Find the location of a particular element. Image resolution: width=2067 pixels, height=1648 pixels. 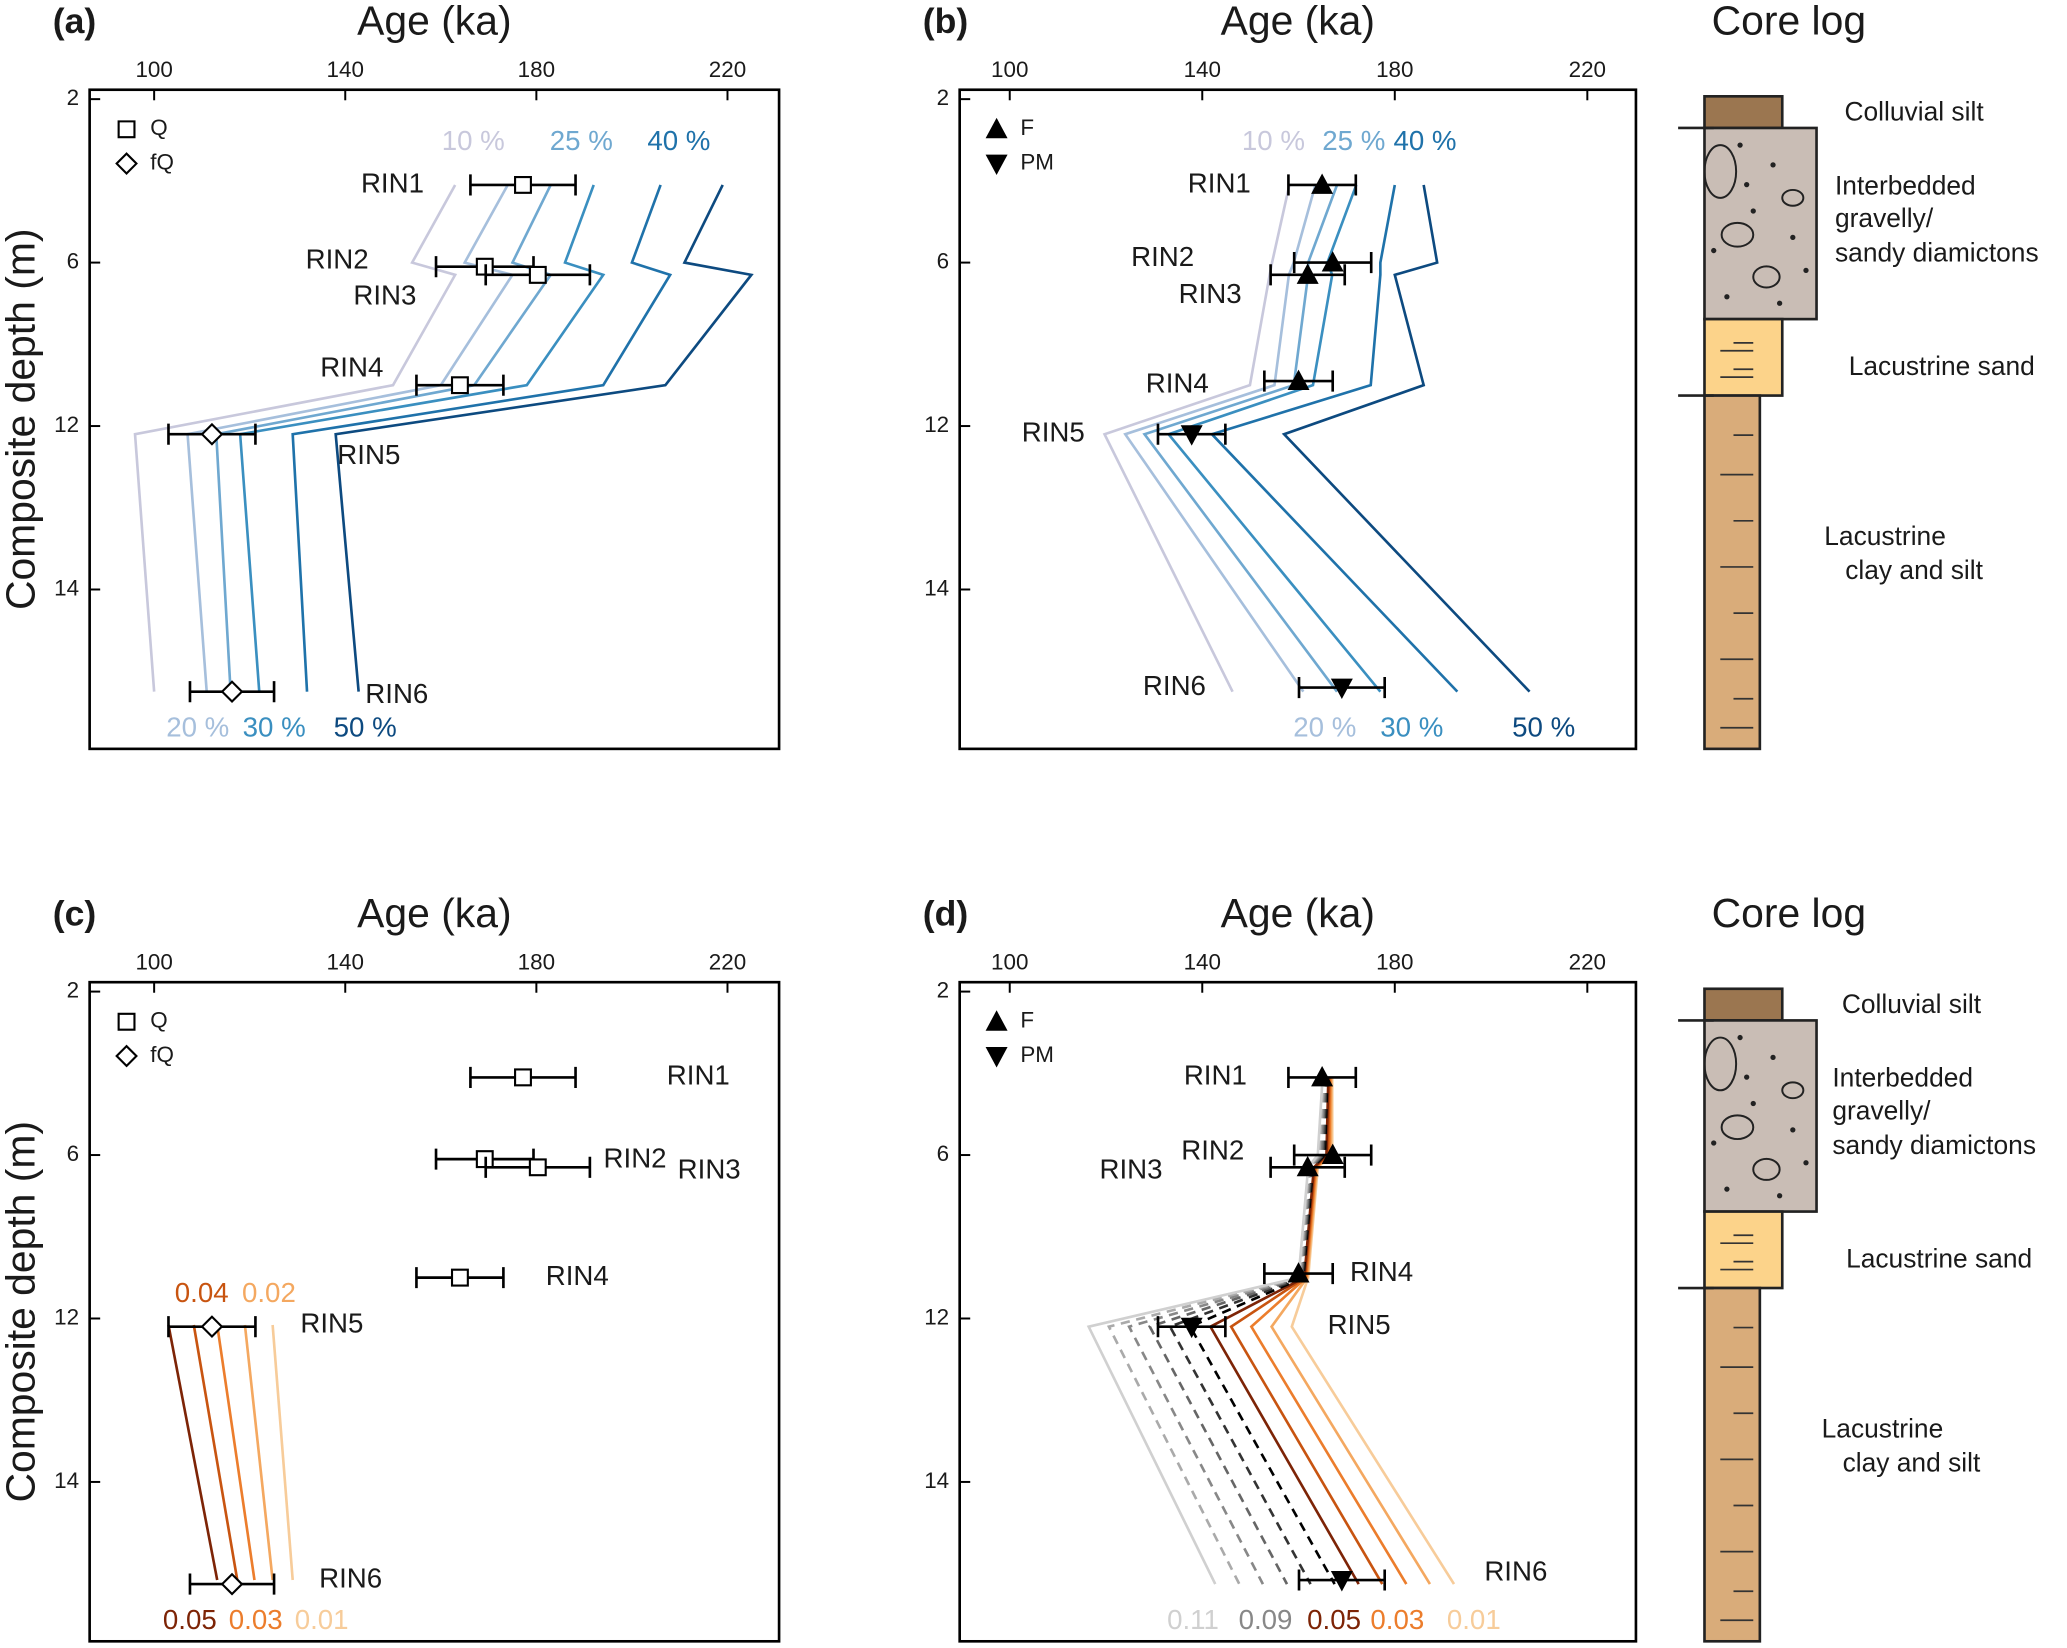

unit-label: clay and silt is located at coordinates (1912, 1463).